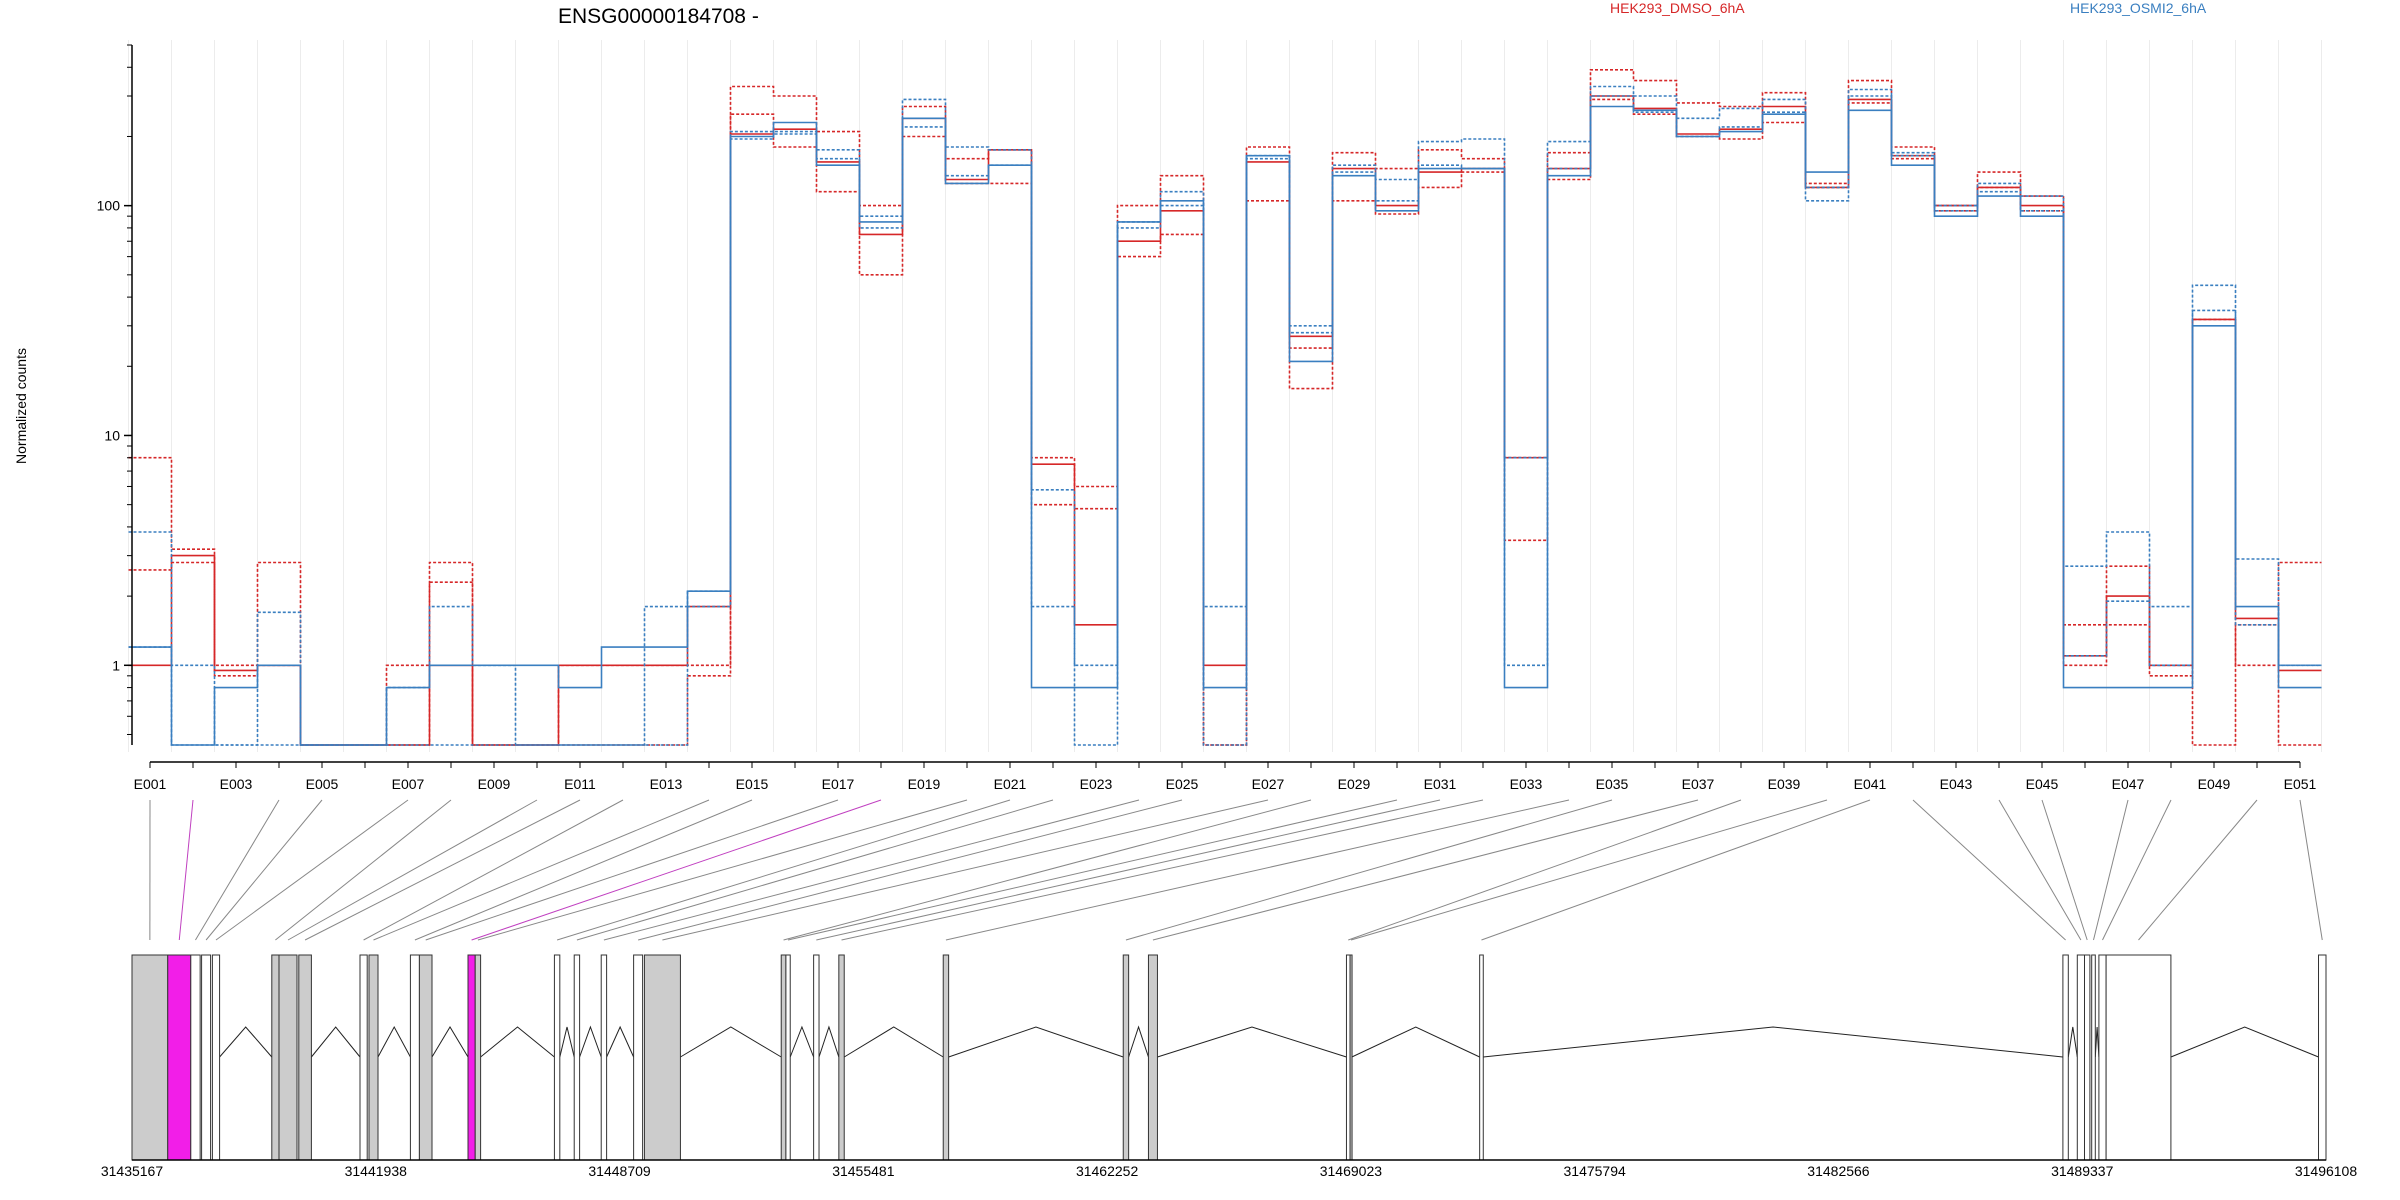 The height and width of the screenshot is (1200, 2400). I want to click on gene-exon-E003, so click(195, 1057).